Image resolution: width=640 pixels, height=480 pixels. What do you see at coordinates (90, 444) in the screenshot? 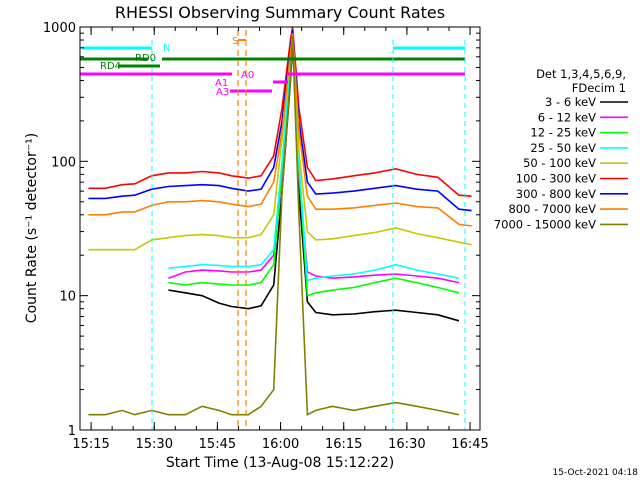
I see `x-tick-label: 15:15` at bounding box center [90, 444].